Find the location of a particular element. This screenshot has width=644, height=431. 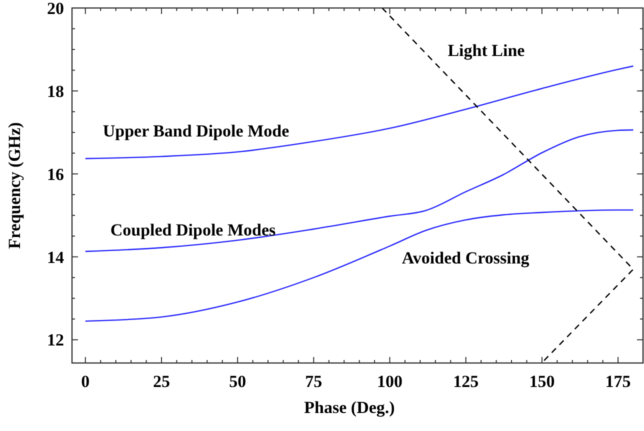

x-tick-label: 175 is located at coordinates (618, 381).